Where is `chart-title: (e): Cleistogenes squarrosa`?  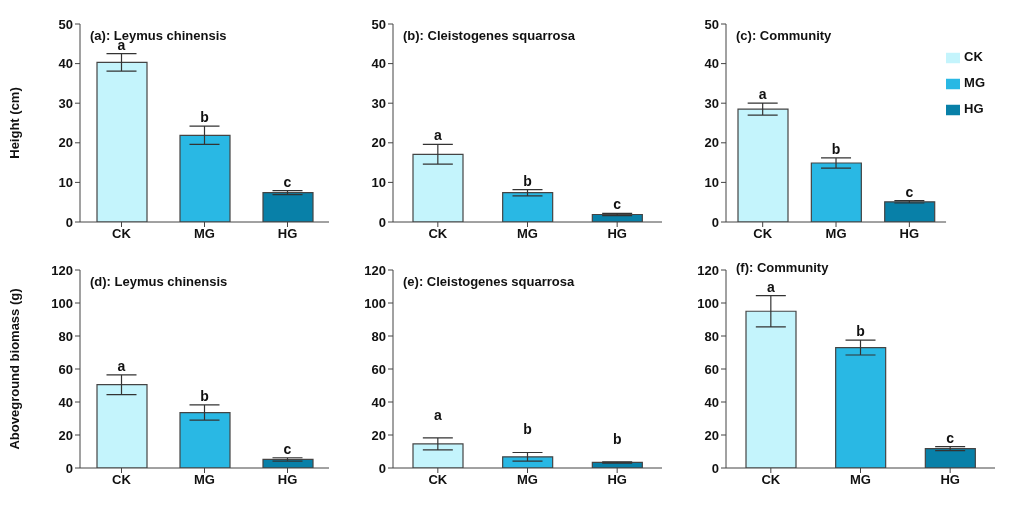
chart-title: (e): Cleistogenes squarrosa is located at coordinates (489, 281).